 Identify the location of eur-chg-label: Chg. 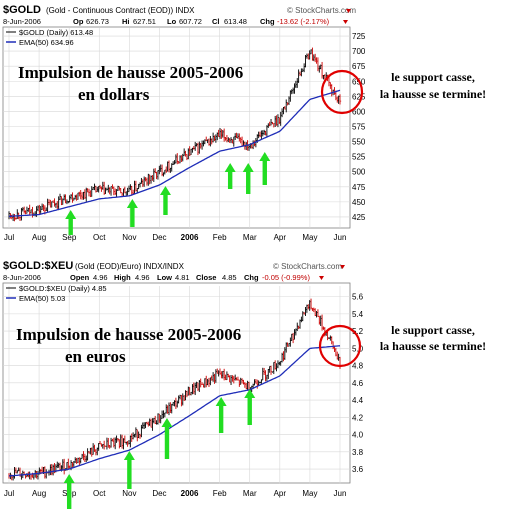
(251, 277).